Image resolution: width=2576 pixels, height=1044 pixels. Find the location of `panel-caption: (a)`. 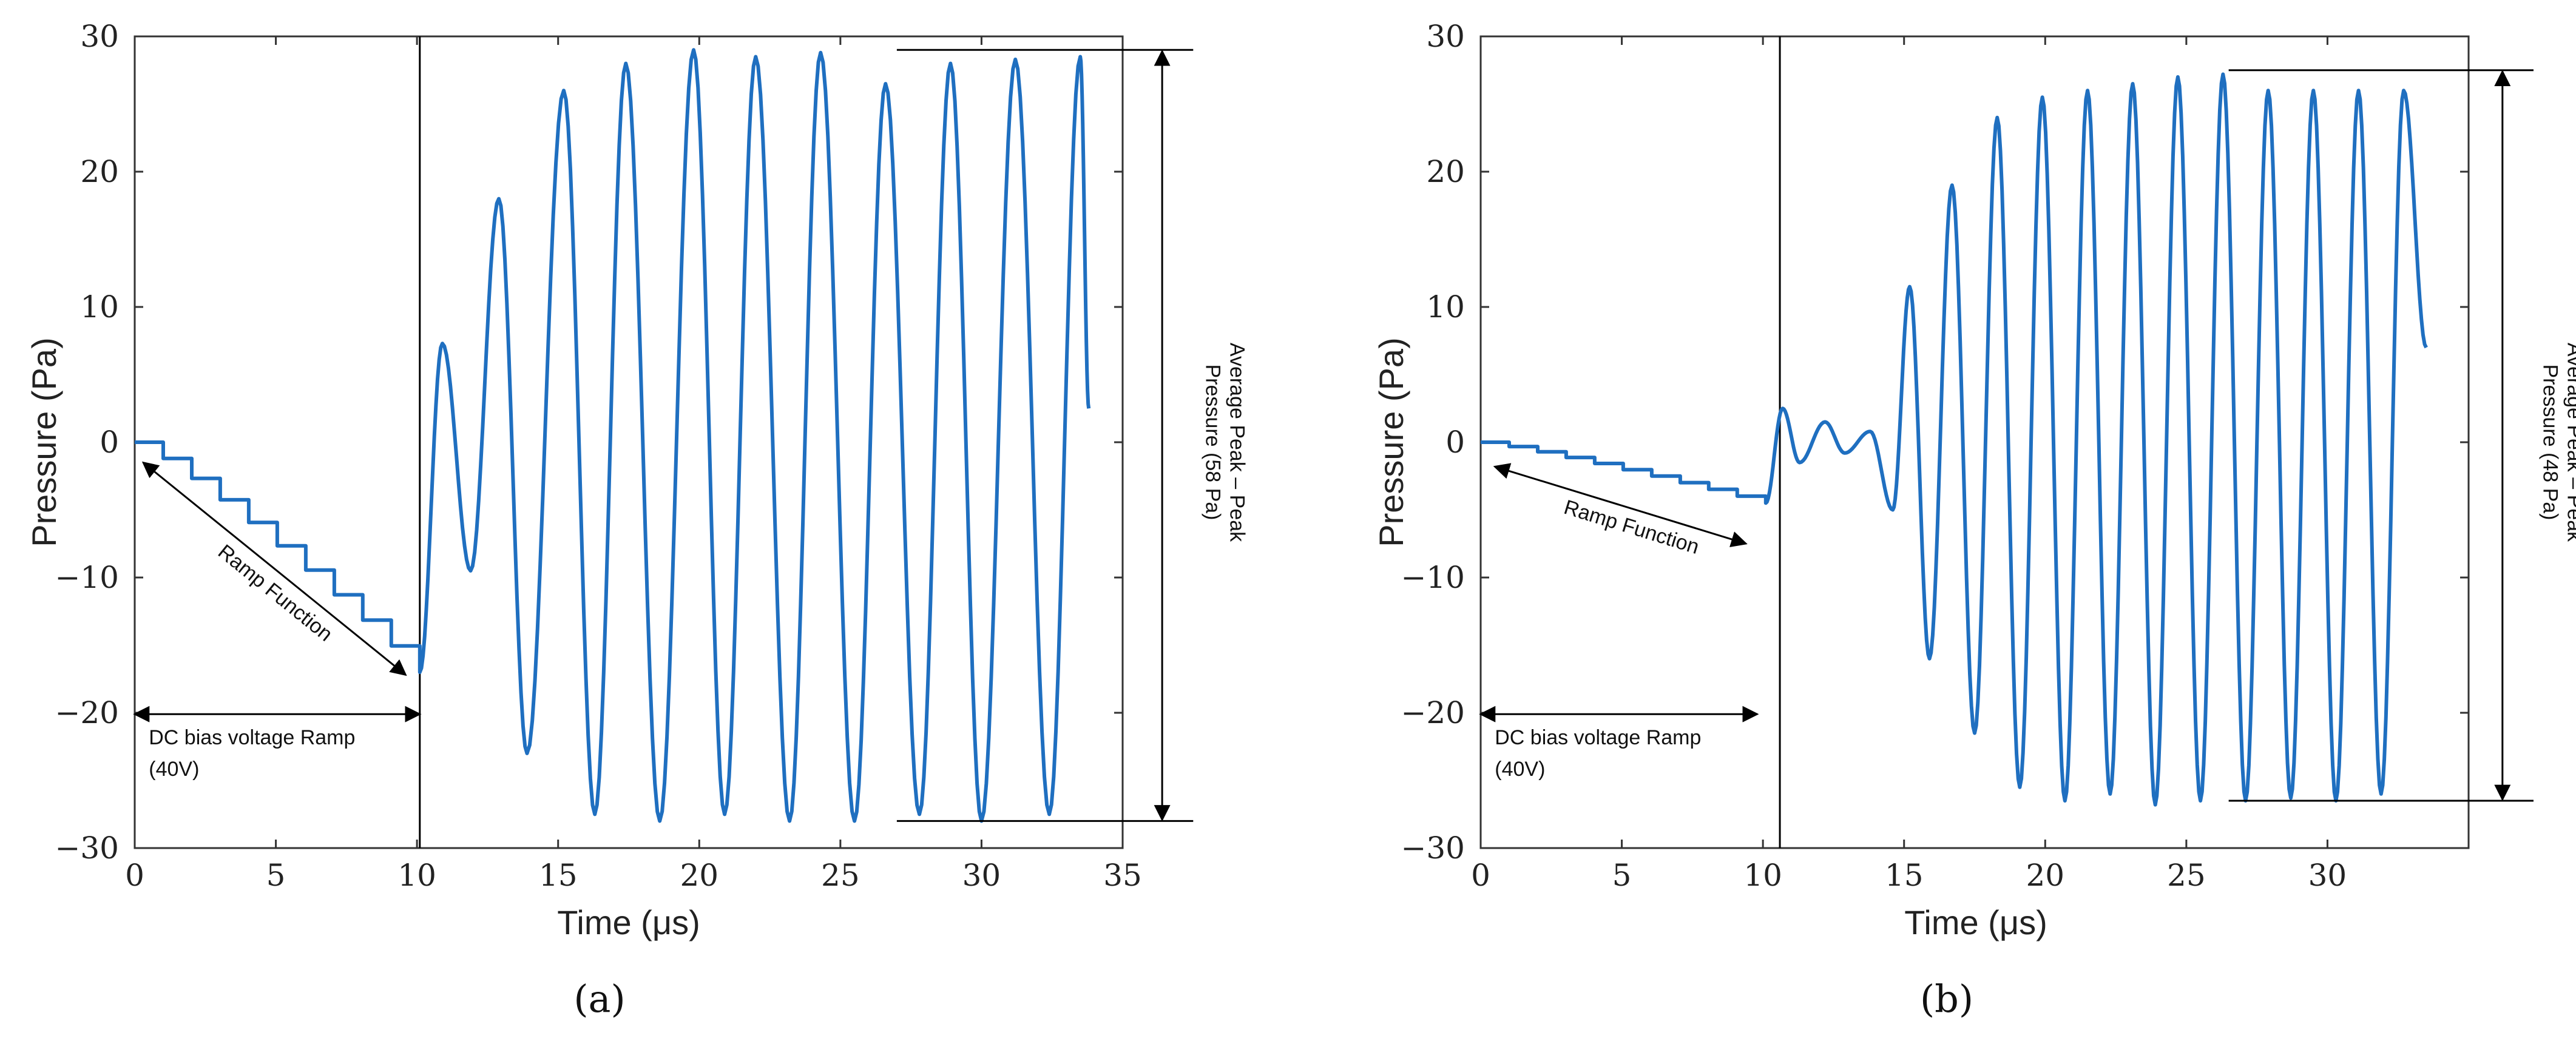

panel-caption: (a) is located at coordinates (599, 999).